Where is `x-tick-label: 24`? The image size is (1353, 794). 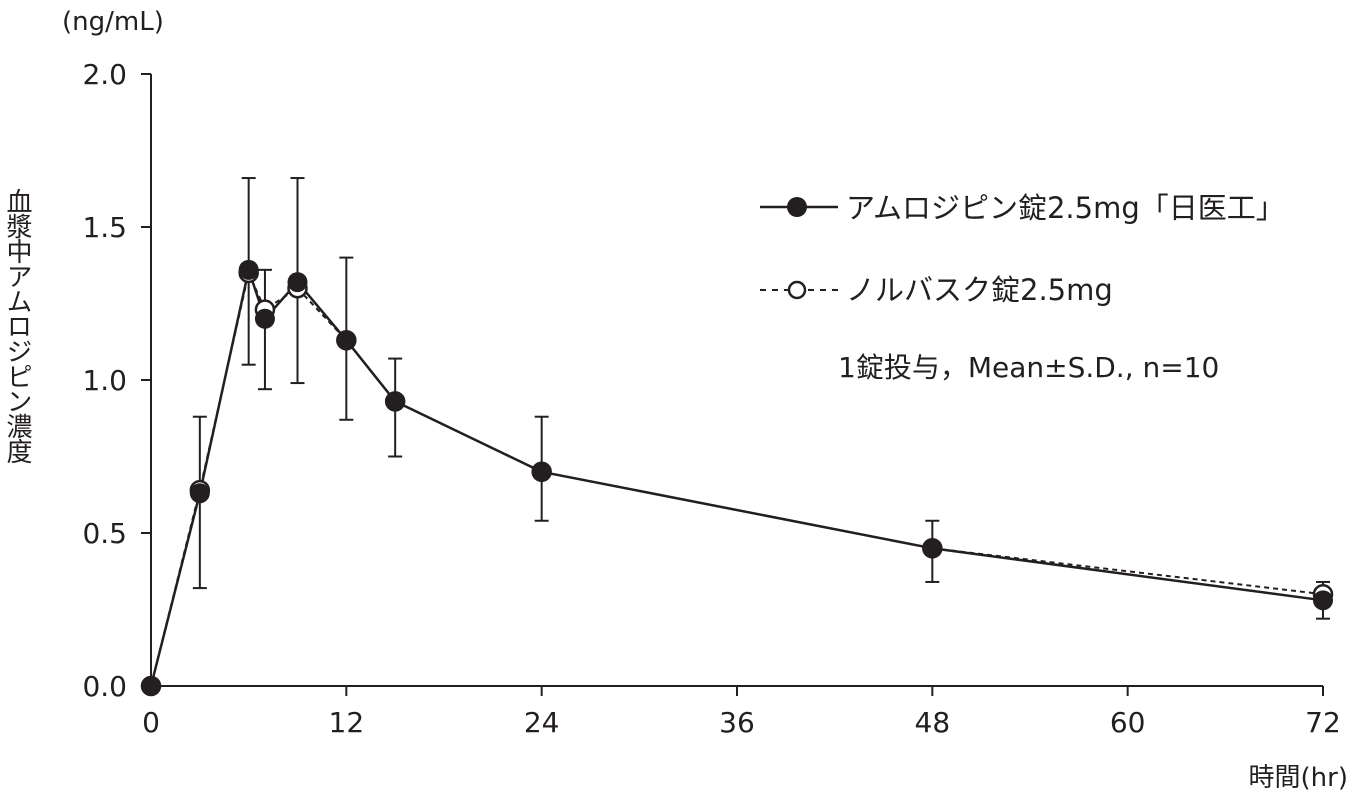
x-tick-label: 24 is located at coordinates (542, 722).